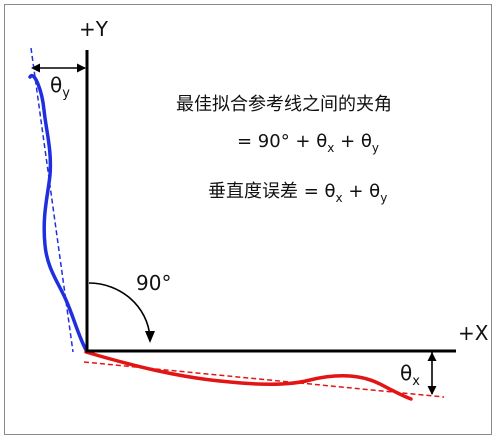 This screenshot has height=439, width=496. Describe the element at coordinates (308, 143) in the screenshot. I see `annotation-line-2: = 90° + θx + θy` at that location.